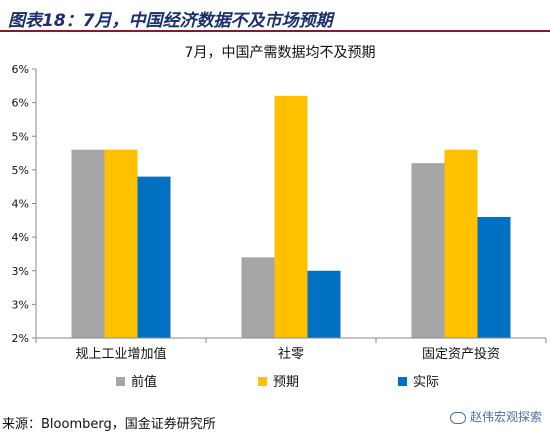 The width and height of the screenshot is (550, 436). What do you see at coordinates (280, 53) in the screenshot?
I see `chart-title: 7月，中国产需数据均不及预期` at bounding box center [280, 53].